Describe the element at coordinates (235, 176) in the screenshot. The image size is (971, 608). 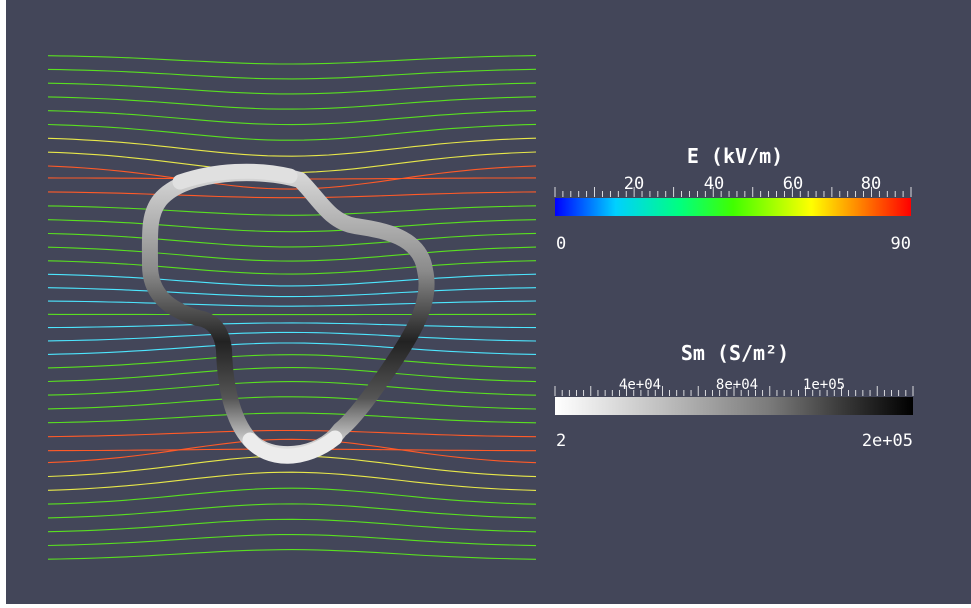
I see `membrane-highlight-top` at that location.